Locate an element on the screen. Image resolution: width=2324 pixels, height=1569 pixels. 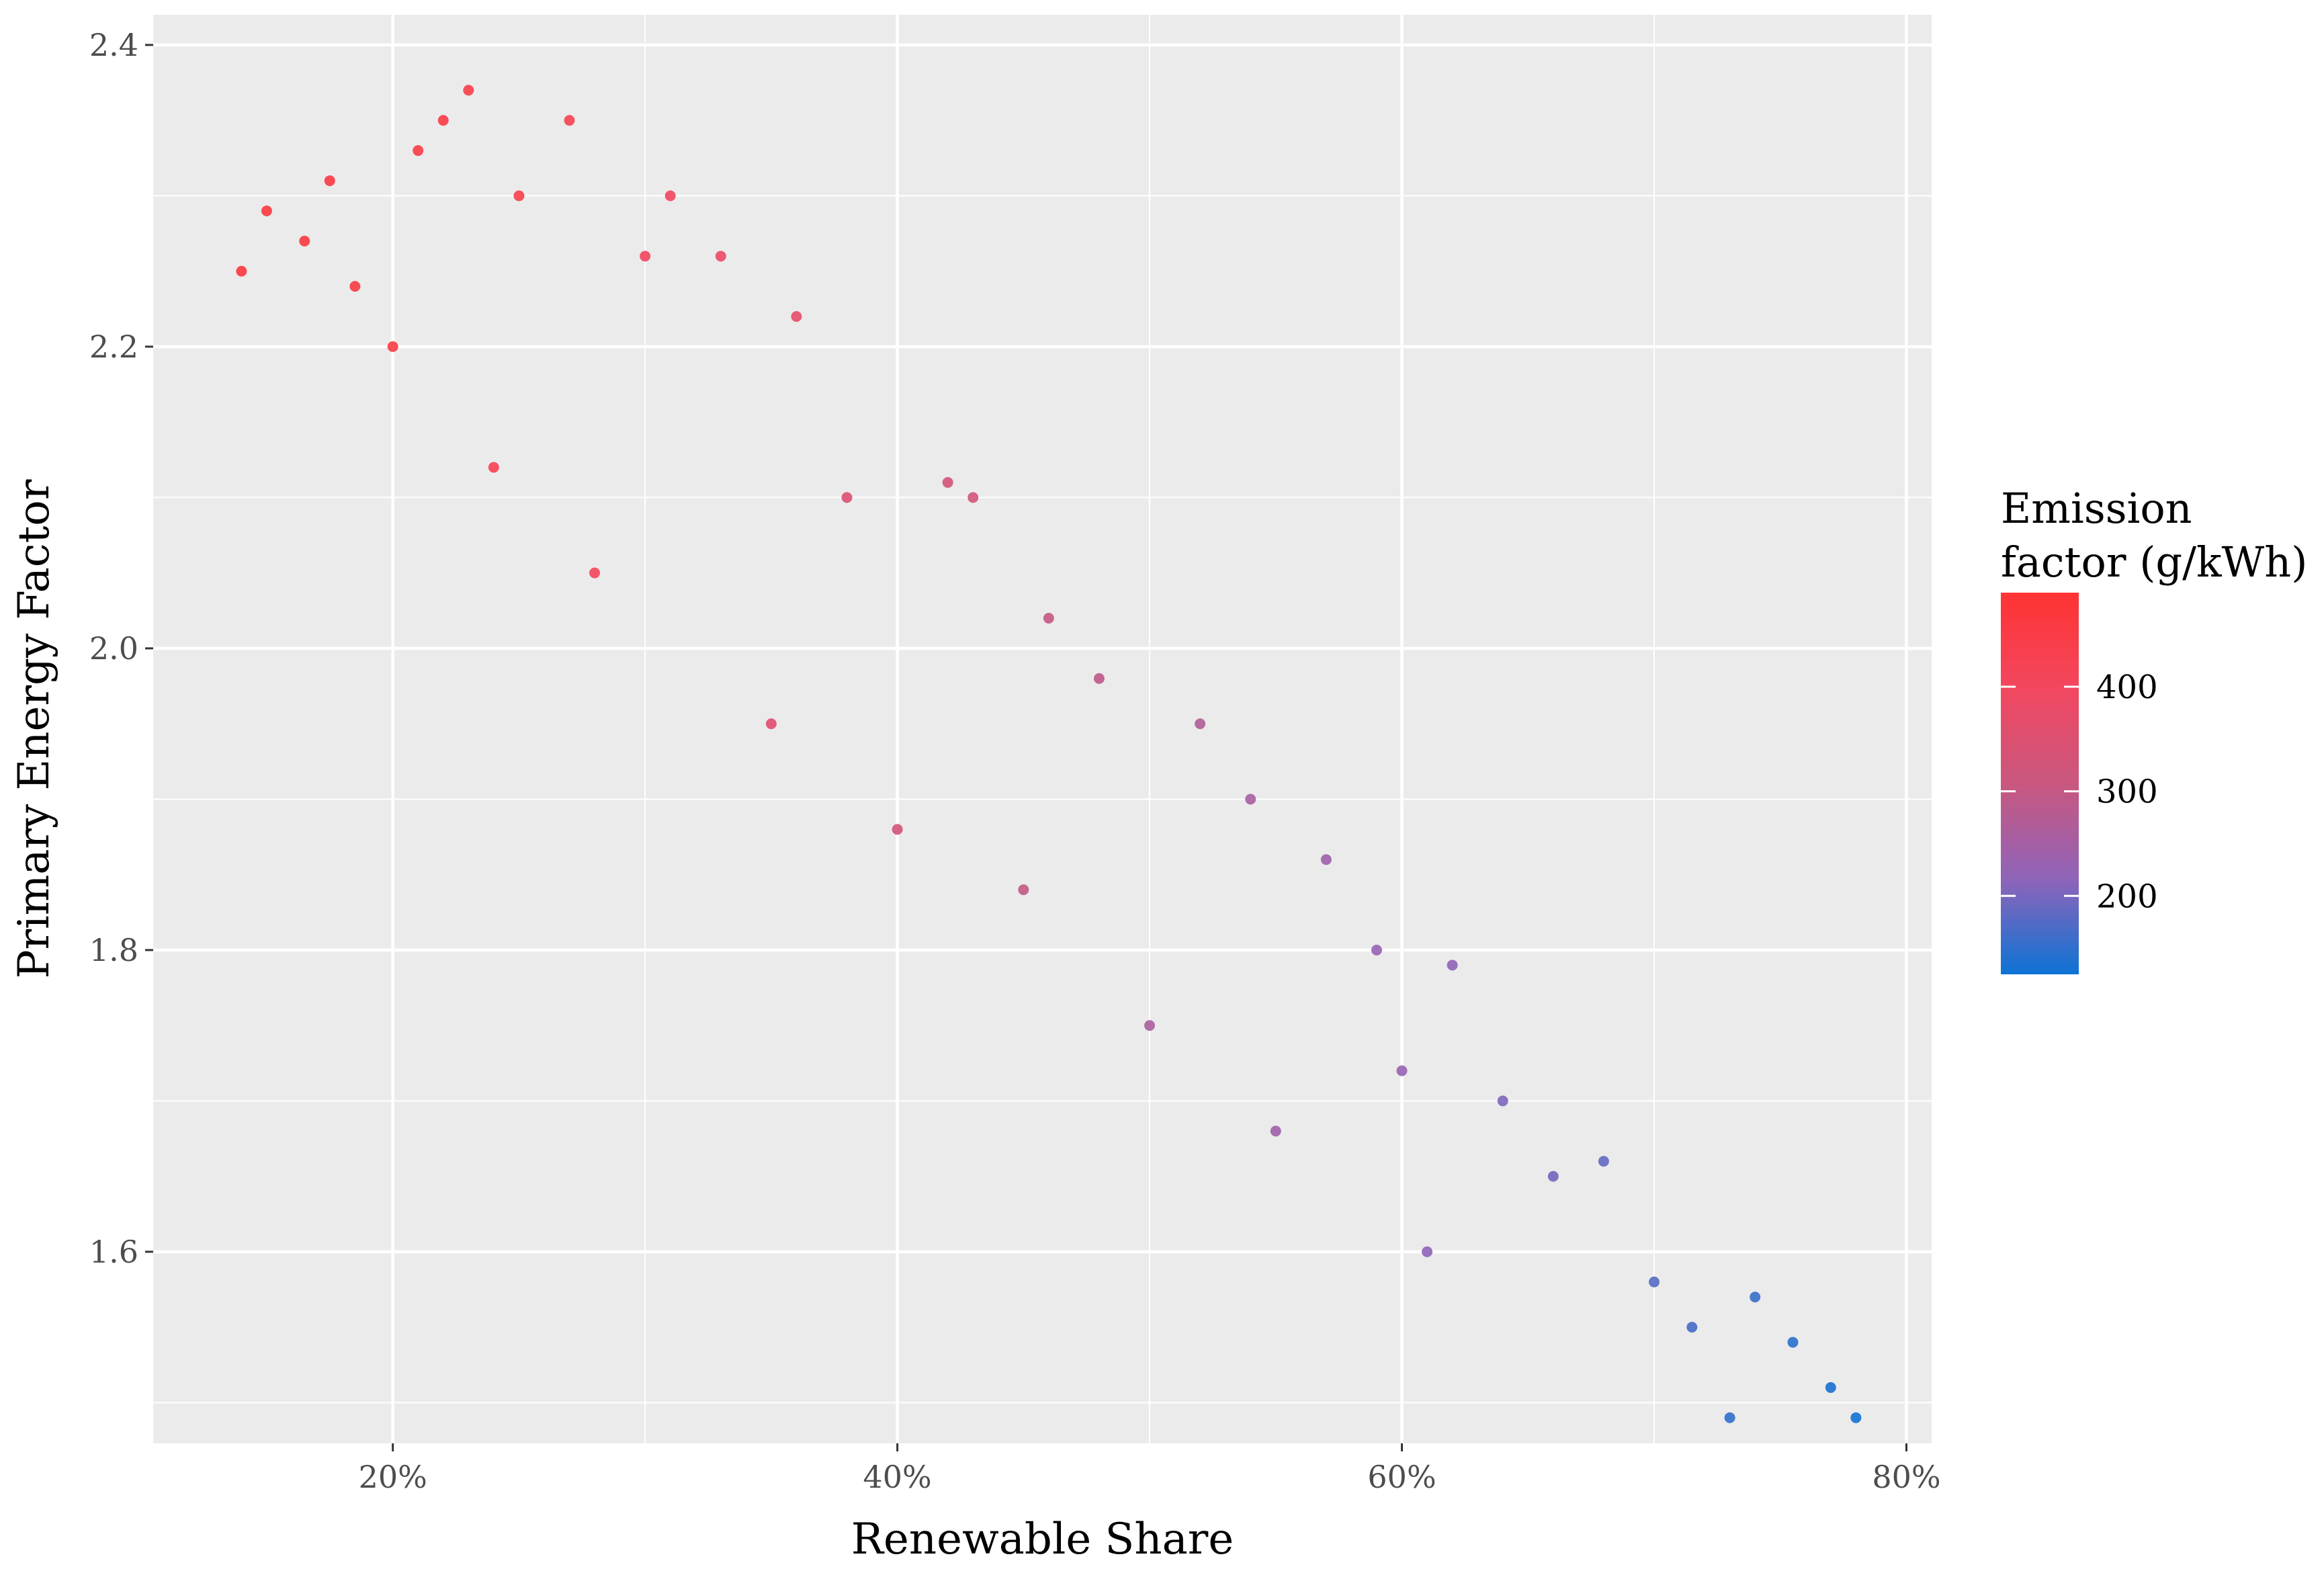
y-tick-label: 2.4 is located at coordinates (114, 45).